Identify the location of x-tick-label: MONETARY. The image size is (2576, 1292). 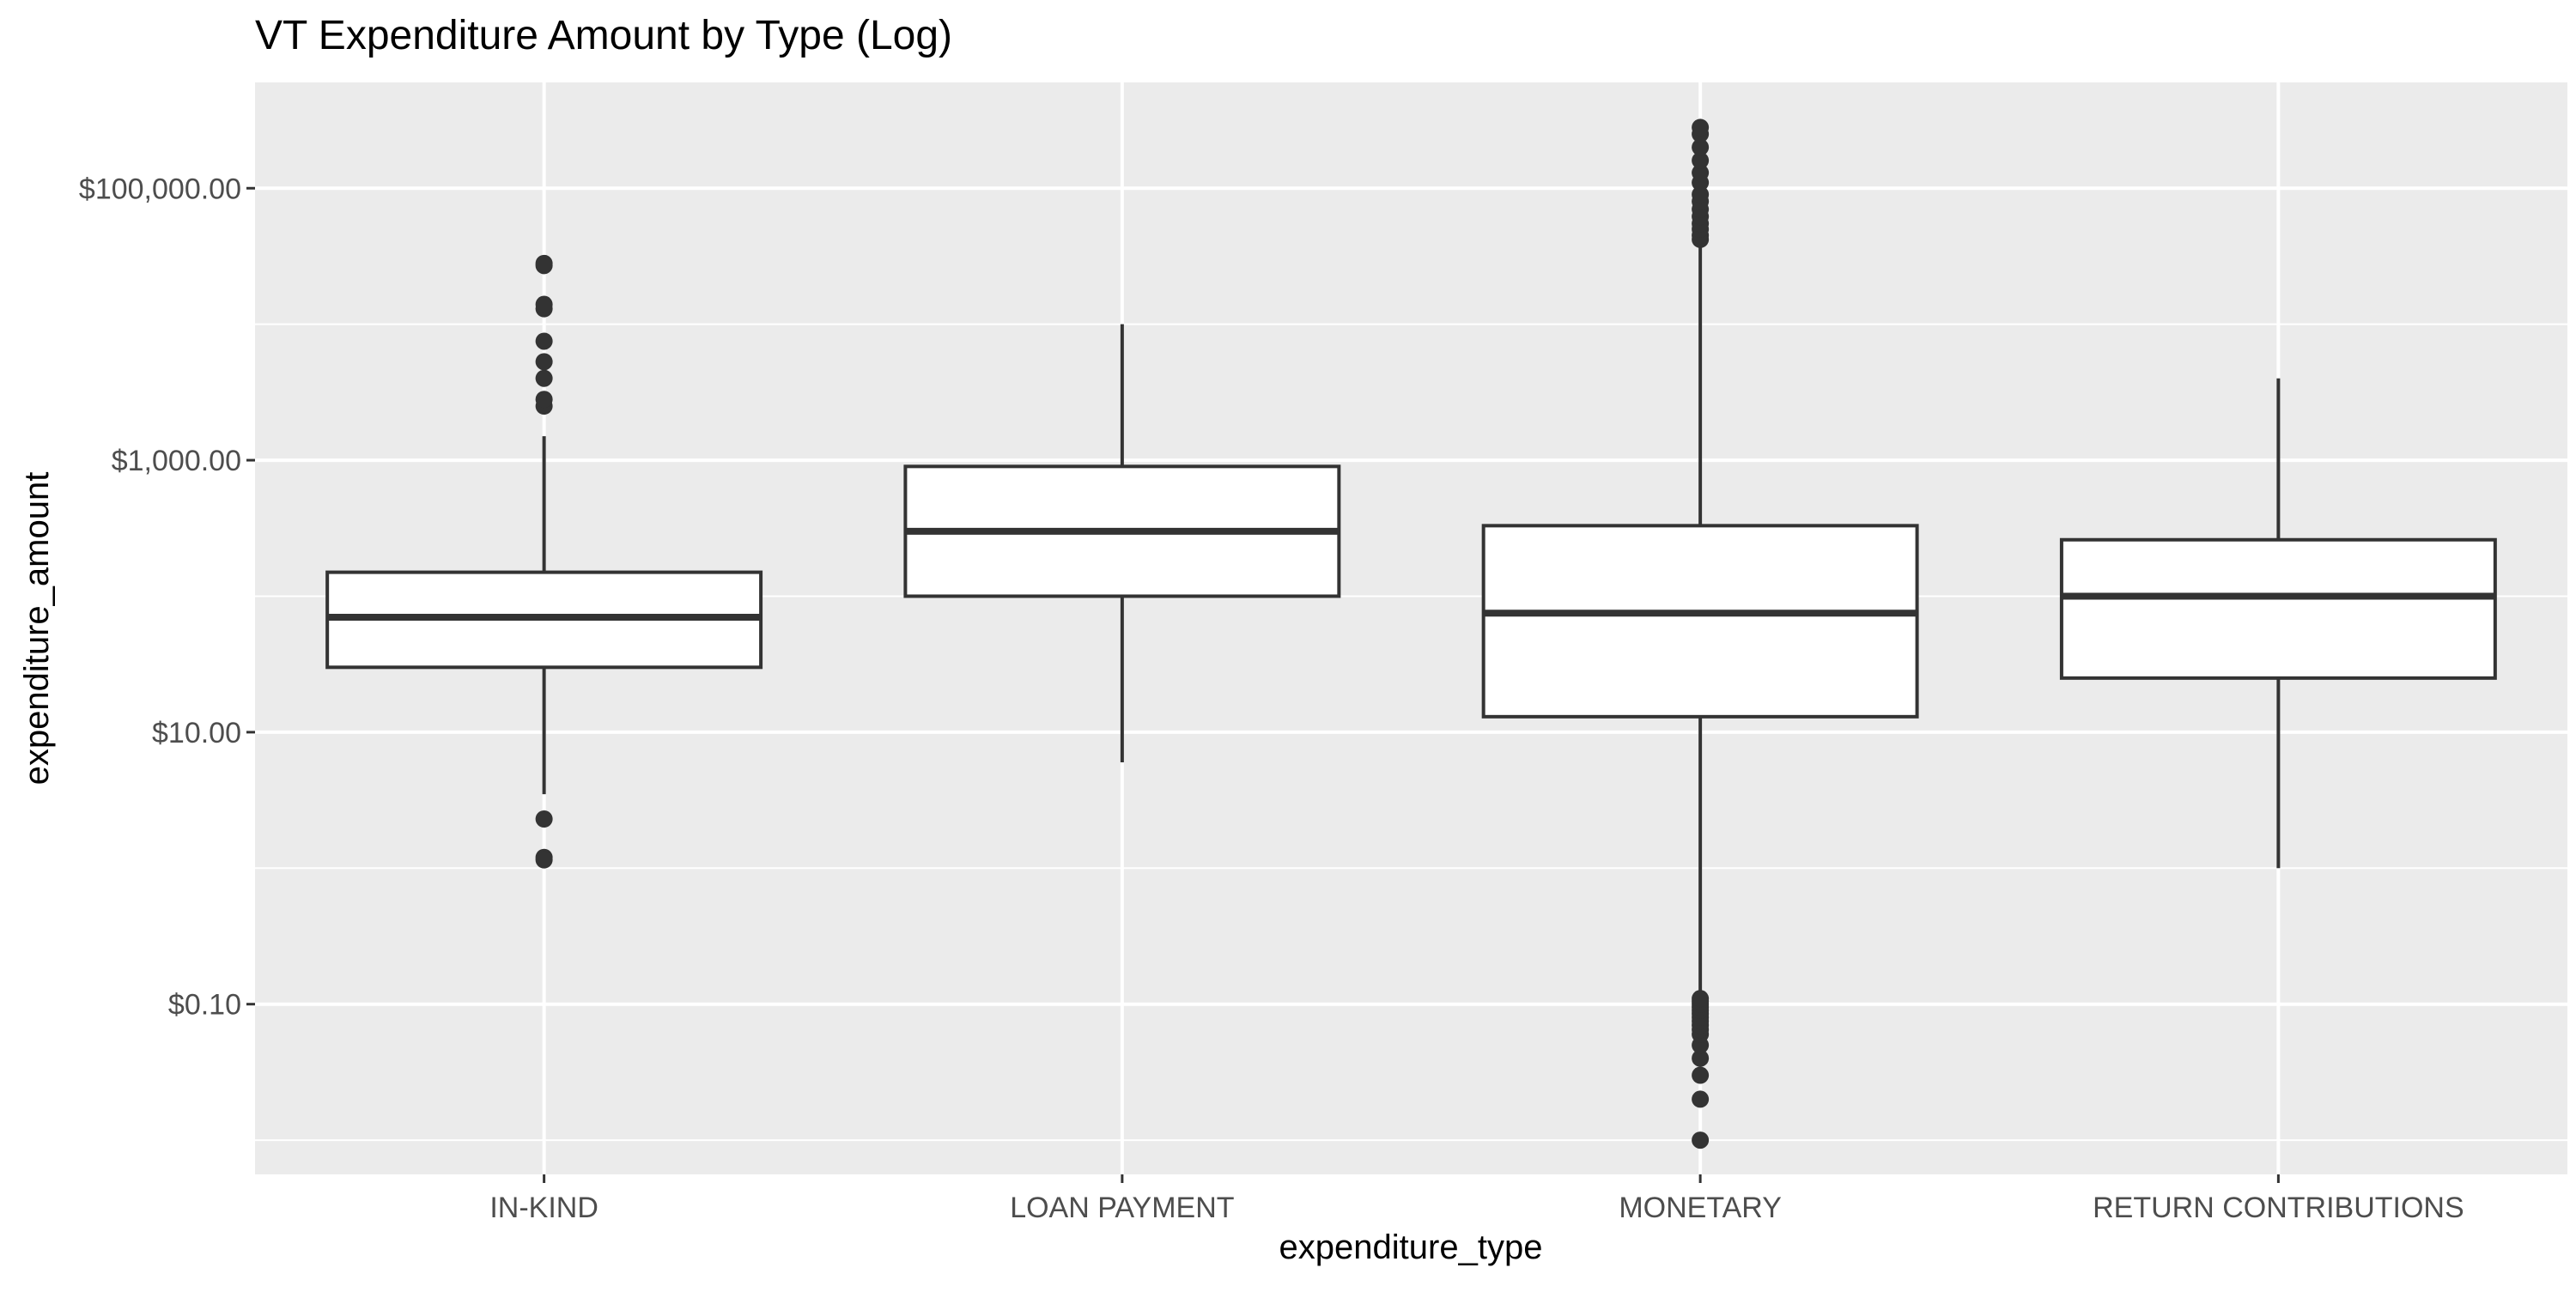
(1700, 1208).